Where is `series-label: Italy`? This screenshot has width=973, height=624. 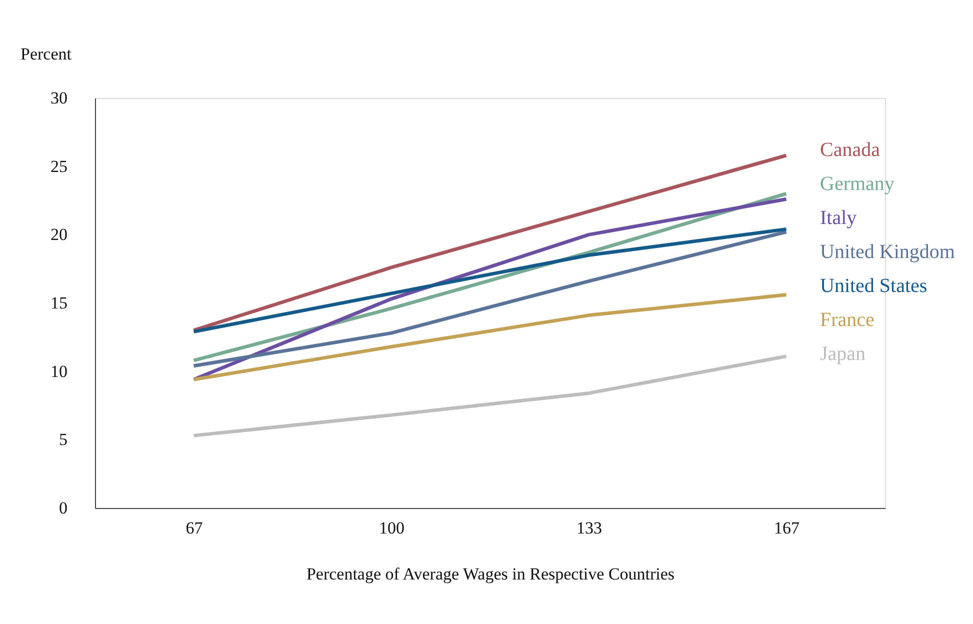
series-label: Italy is located at coordinates (838, 218).